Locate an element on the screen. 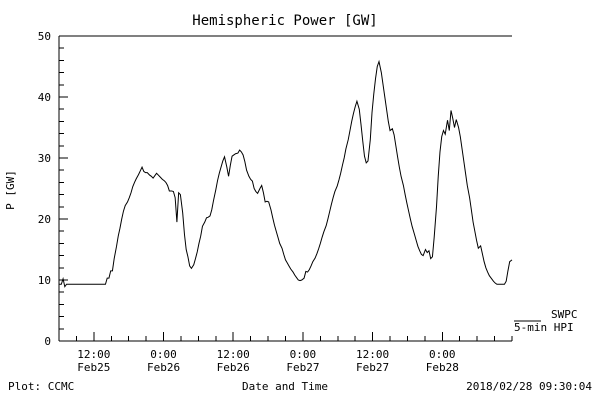  y-tick-label: 20 is located at coordinates (44, 219).